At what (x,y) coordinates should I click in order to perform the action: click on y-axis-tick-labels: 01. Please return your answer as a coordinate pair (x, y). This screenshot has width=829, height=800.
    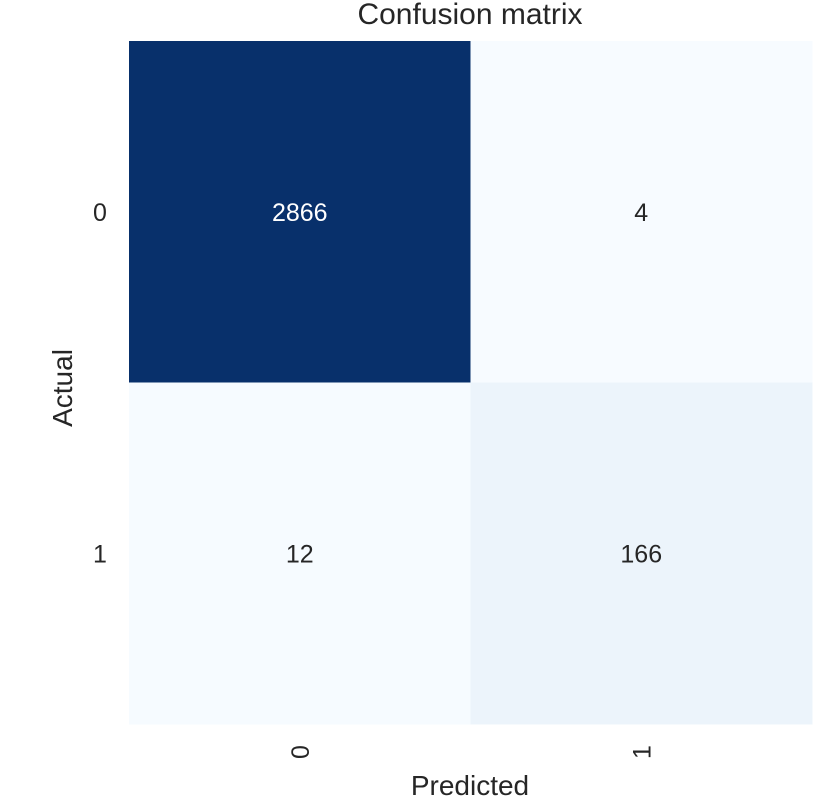
    Looking at the image, I should click on (100, 384).